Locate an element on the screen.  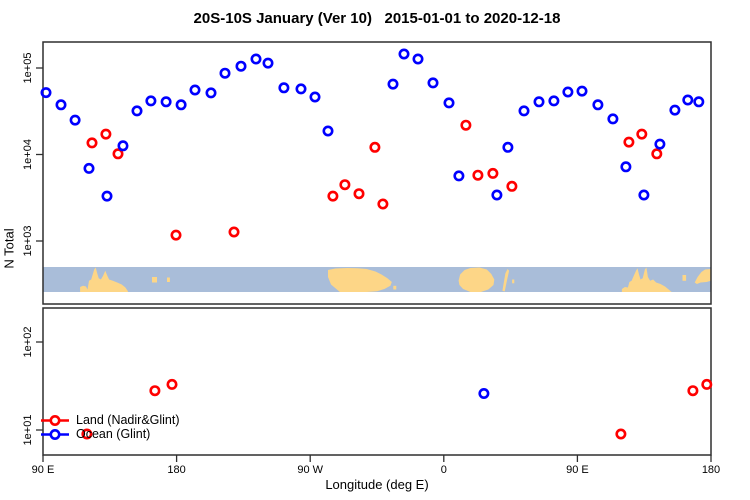
legend-label-ocean: Ocean (Glint) is located at coordinates (113, 434).